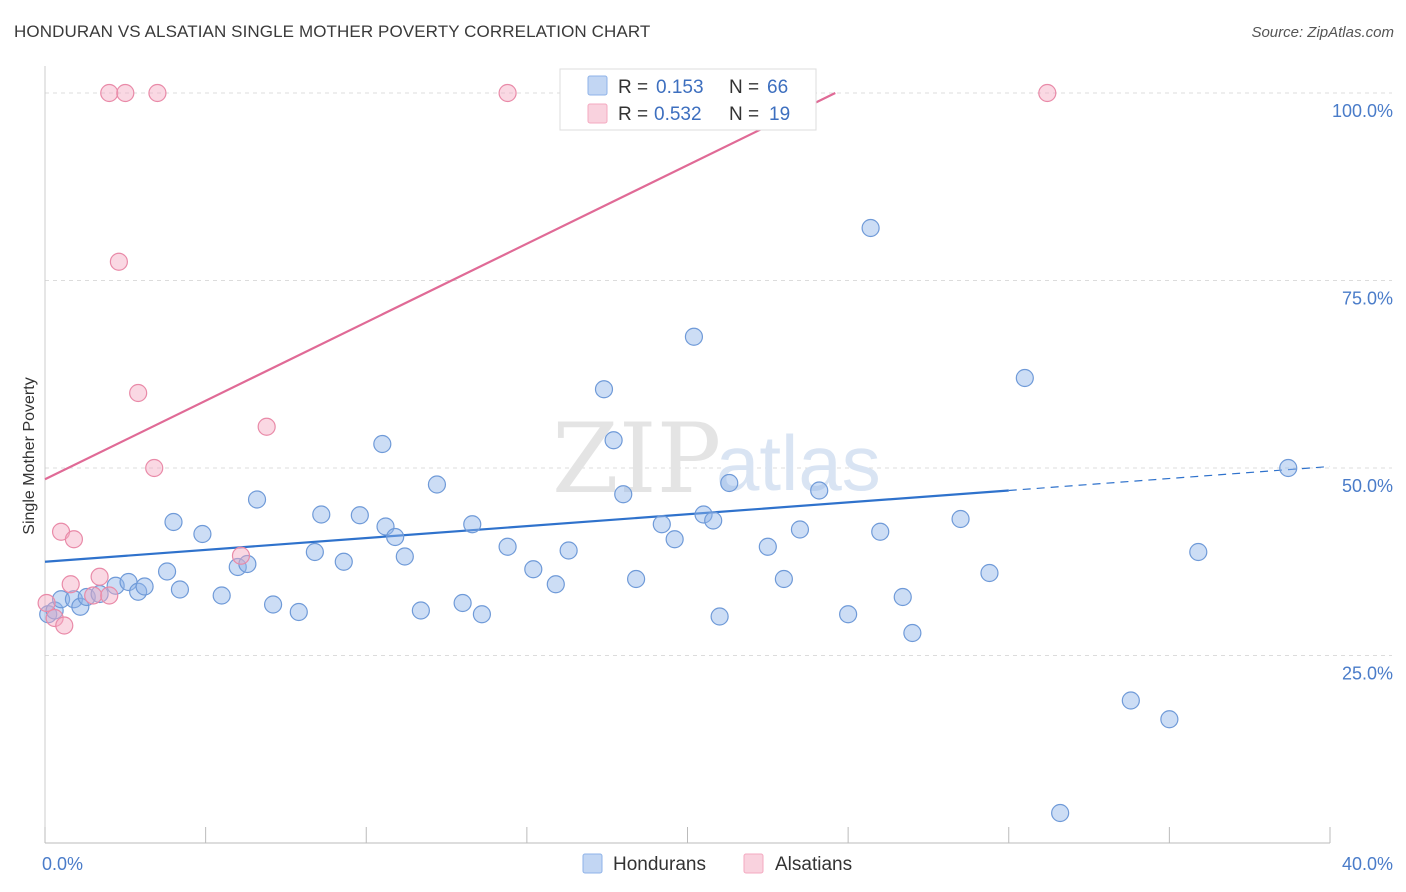 This screenshot has height=892, width=1406. Describe the element at coordinates (592, 863) in the screenshot. I see `bottom-legend-swatch-hondurans` at that location.